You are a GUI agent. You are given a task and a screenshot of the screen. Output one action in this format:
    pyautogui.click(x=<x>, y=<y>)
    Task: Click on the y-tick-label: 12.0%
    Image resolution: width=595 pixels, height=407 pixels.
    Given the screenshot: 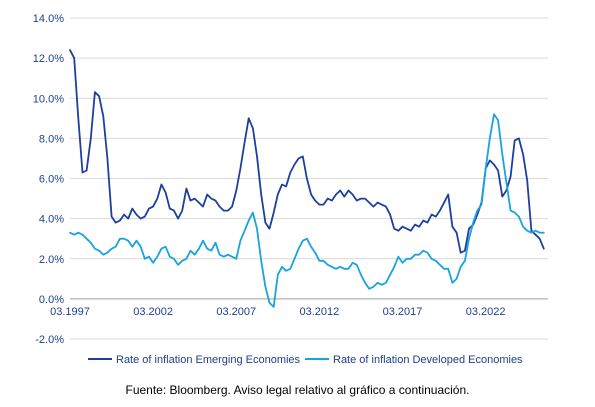 What is the action you would take?
    pyautogui.click(x=48, y=59)
    